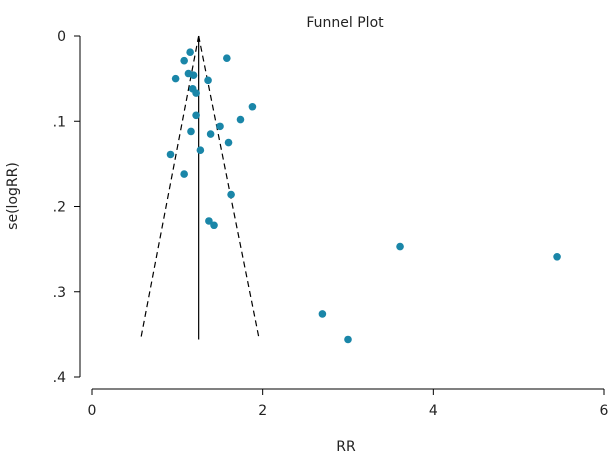  Describe the element at coordinates (170, 187) in the screenshot. I see `funnel-left-line` at that location.